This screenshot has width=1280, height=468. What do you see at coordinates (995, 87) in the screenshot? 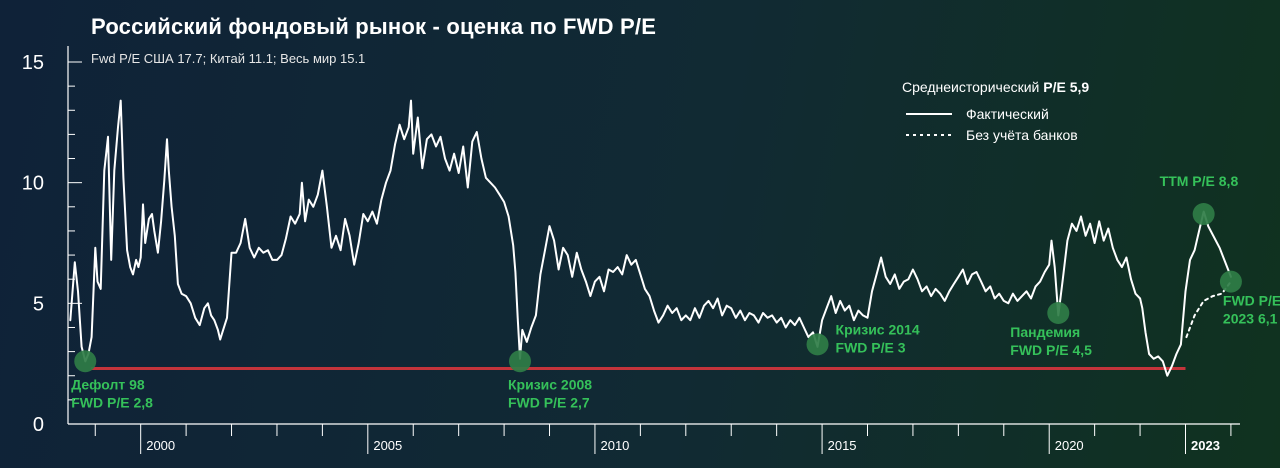
I see `legend-header: Среднеисторический P/E 5,9` at bounding box center [995, 87].